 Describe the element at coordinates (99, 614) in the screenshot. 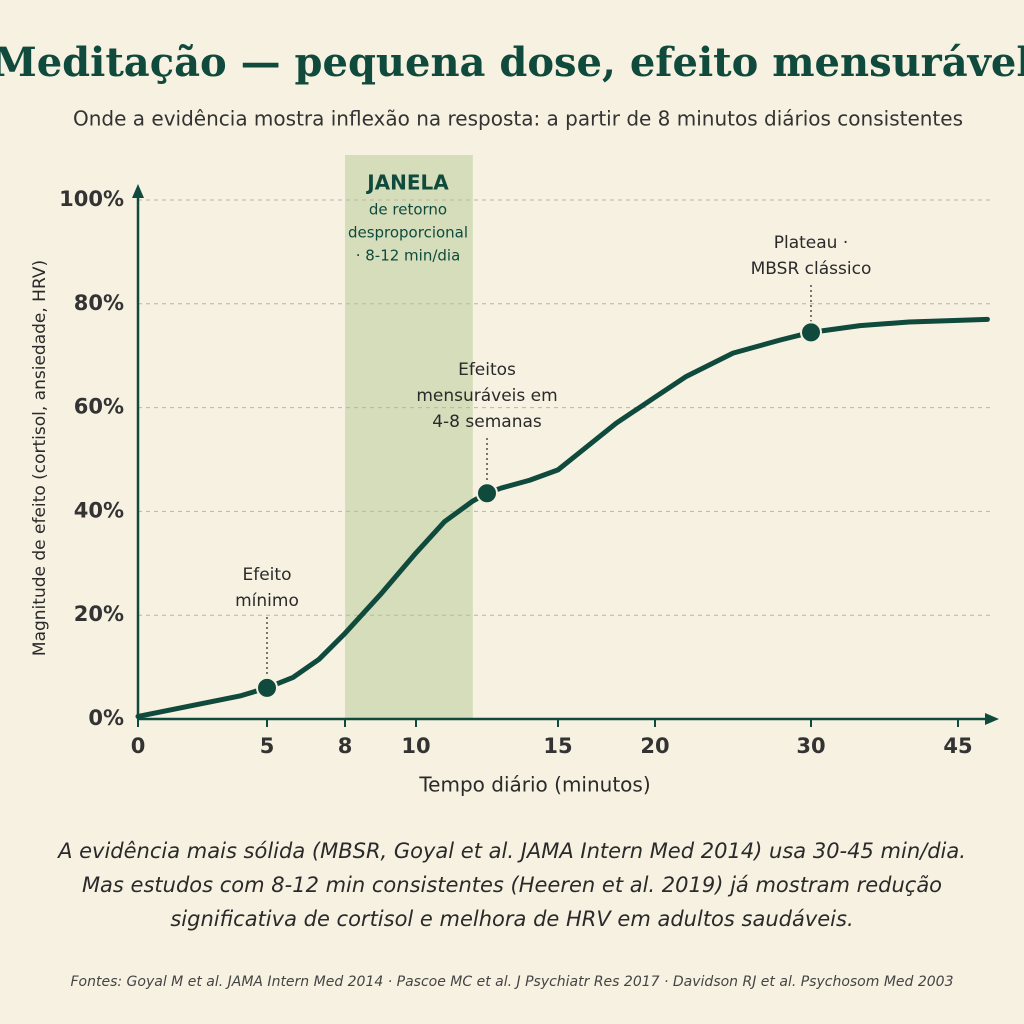

I see `y-tick-label: 20%` at that location.